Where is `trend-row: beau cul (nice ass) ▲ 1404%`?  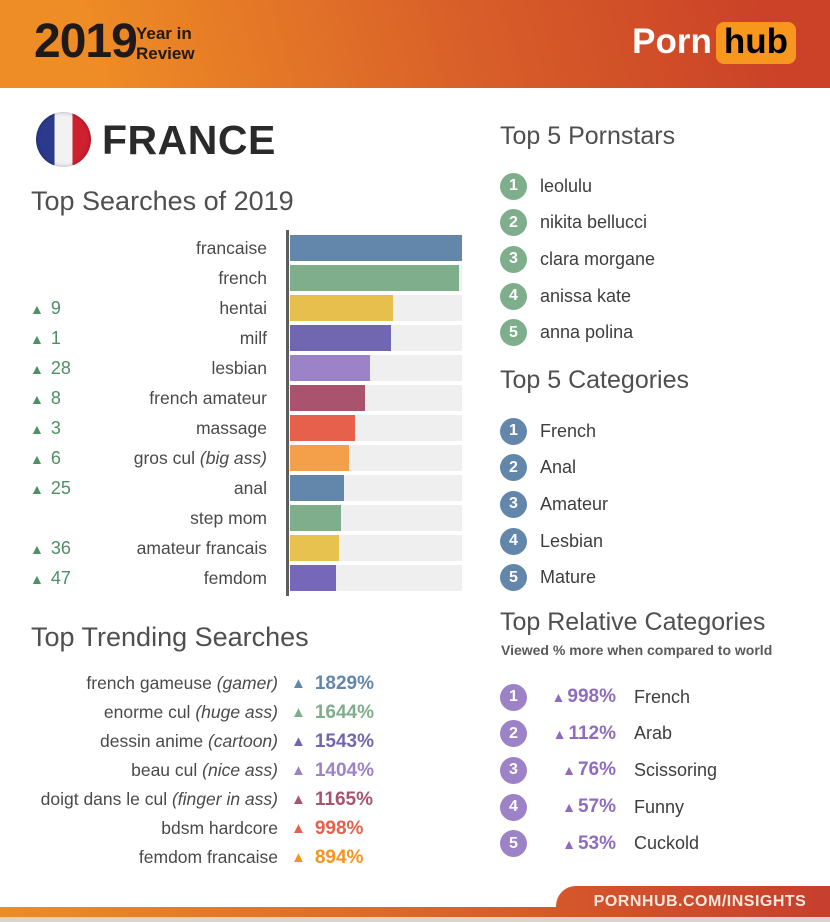
trend-row: beau cul (nice ass) ▲ 1404% is located at coordinates (246, 770).